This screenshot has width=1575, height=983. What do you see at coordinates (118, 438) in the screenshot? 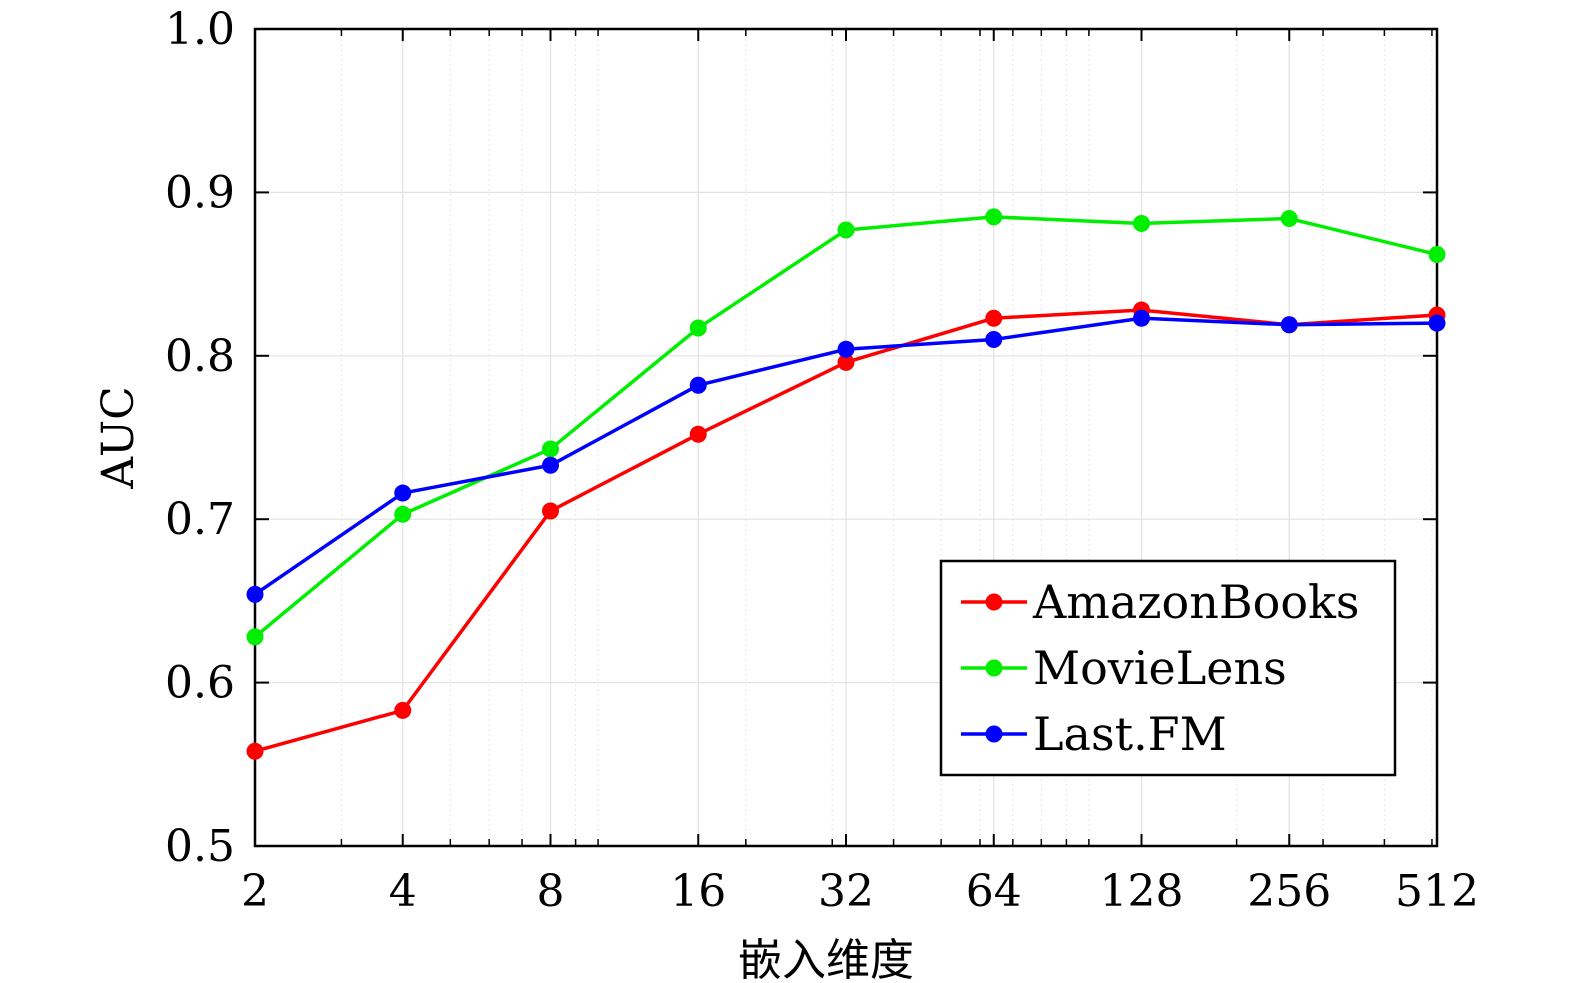
I see `y-axis-title: AUC` at bounding box center [118, 438].